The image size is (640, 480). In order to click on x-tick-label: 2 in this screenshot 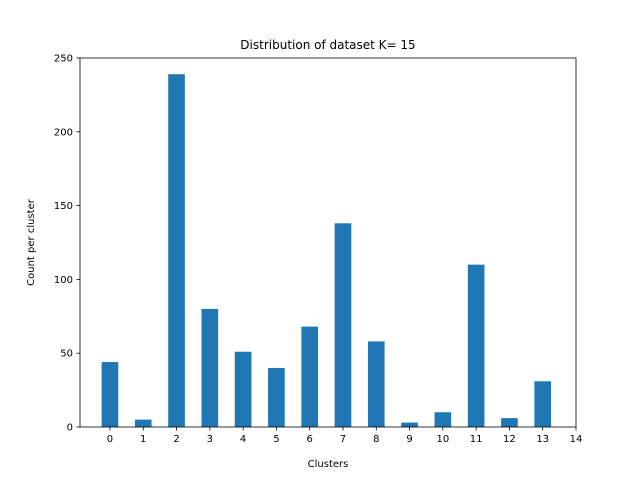, I will do `click(176, 439)`.